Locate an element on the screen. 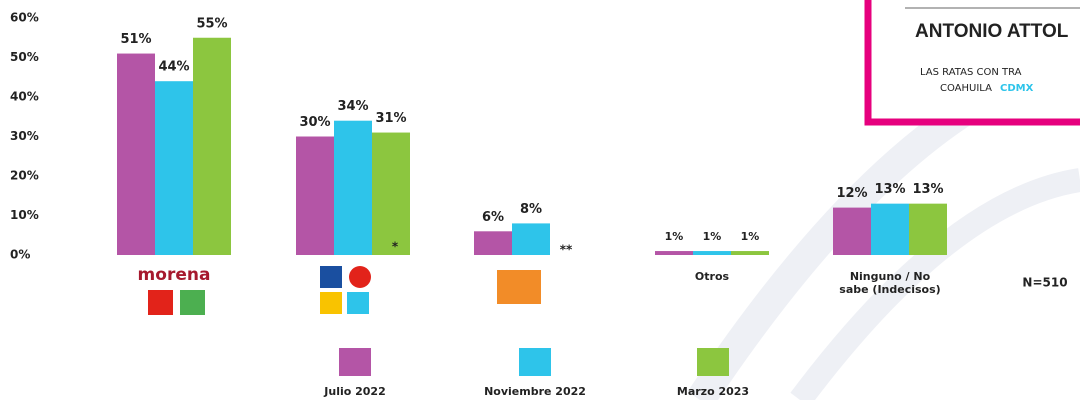  category-label: morena is located at coordinates (174, 275).